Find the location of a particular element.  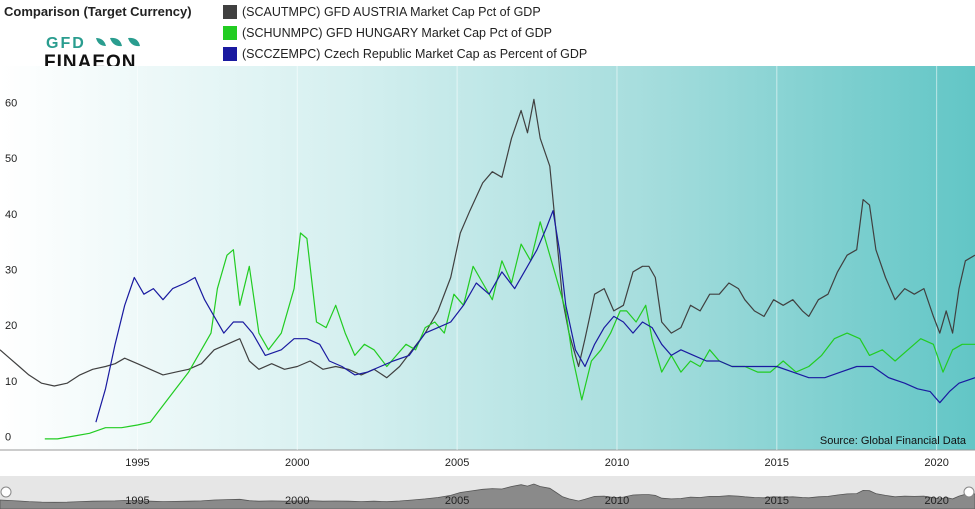

legend-swatch-austria is located at coordinates (230, 12).